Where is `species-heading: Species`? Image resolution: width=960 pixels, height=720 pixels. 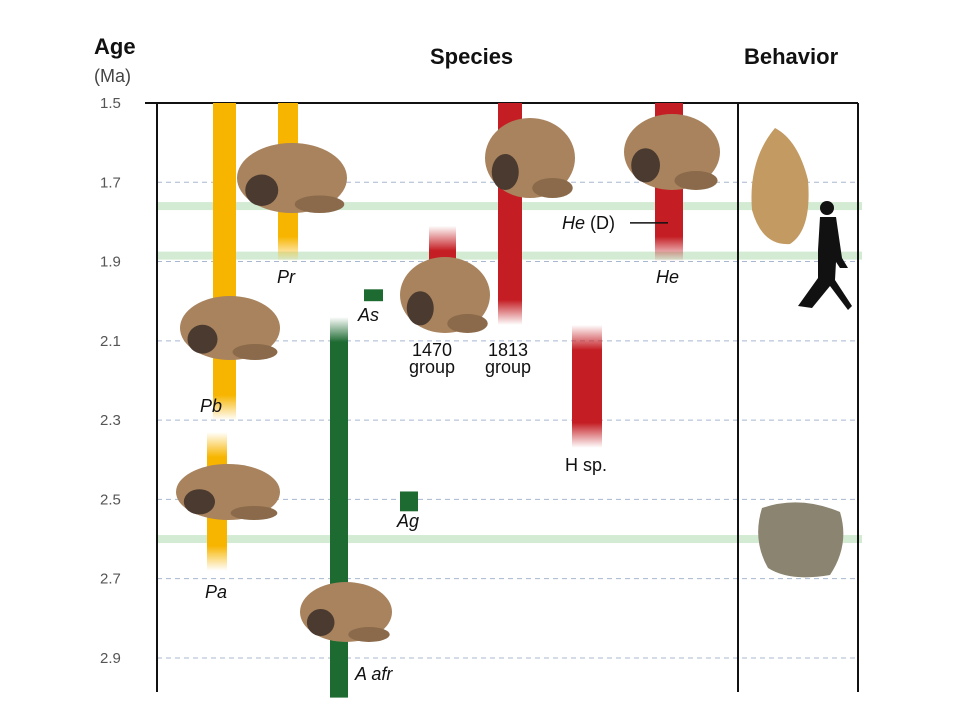 species-heading: Species is located at coordinates (472, 56).